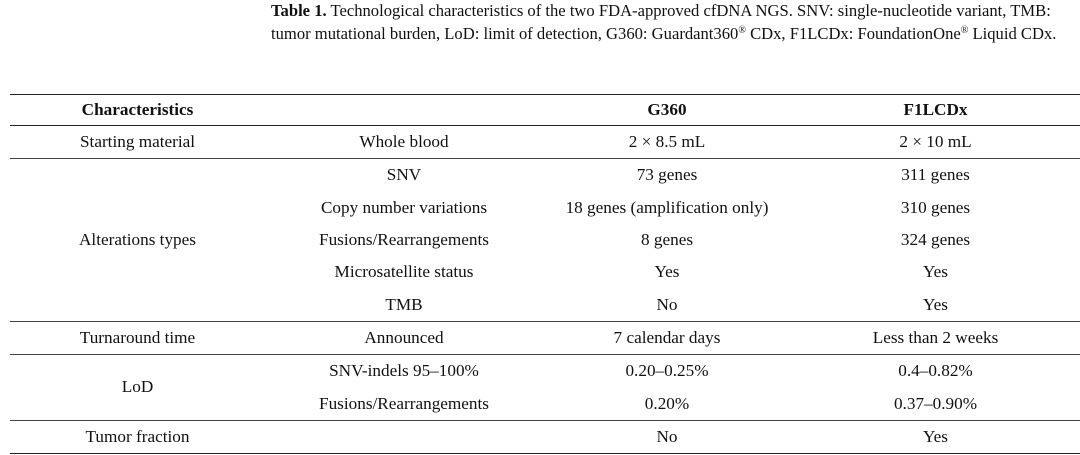 Image resolution: width=1080 pixels, height=455 pixels. I want to click on cell-g360: 8 genes, so click(667, 240).